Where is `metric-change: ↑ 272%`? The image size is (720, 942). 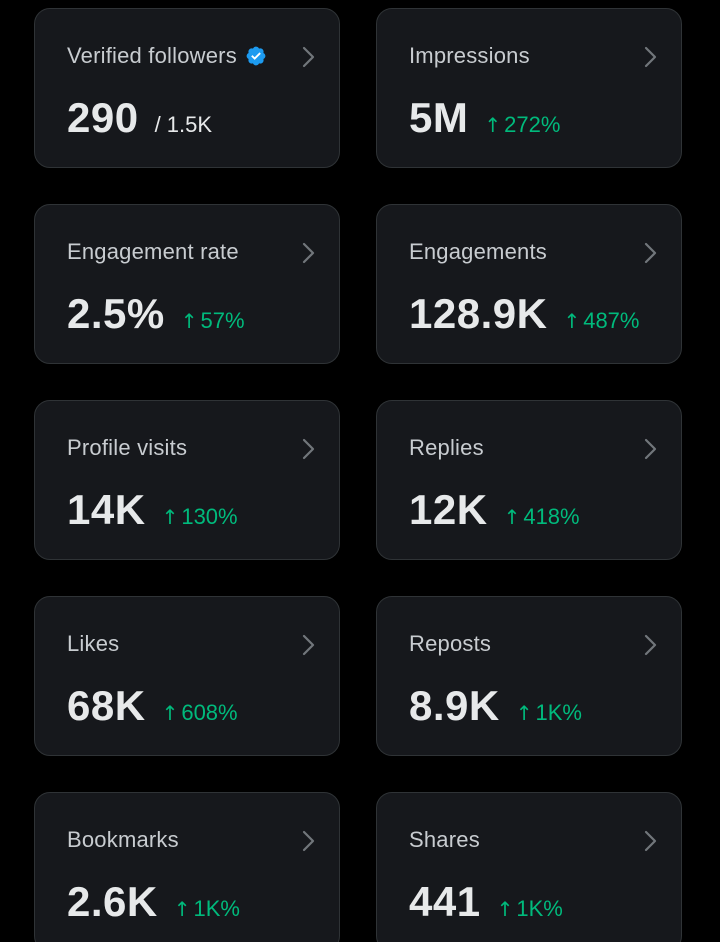
metric-change: ↑ 272% is located at coordinates (522, 125).